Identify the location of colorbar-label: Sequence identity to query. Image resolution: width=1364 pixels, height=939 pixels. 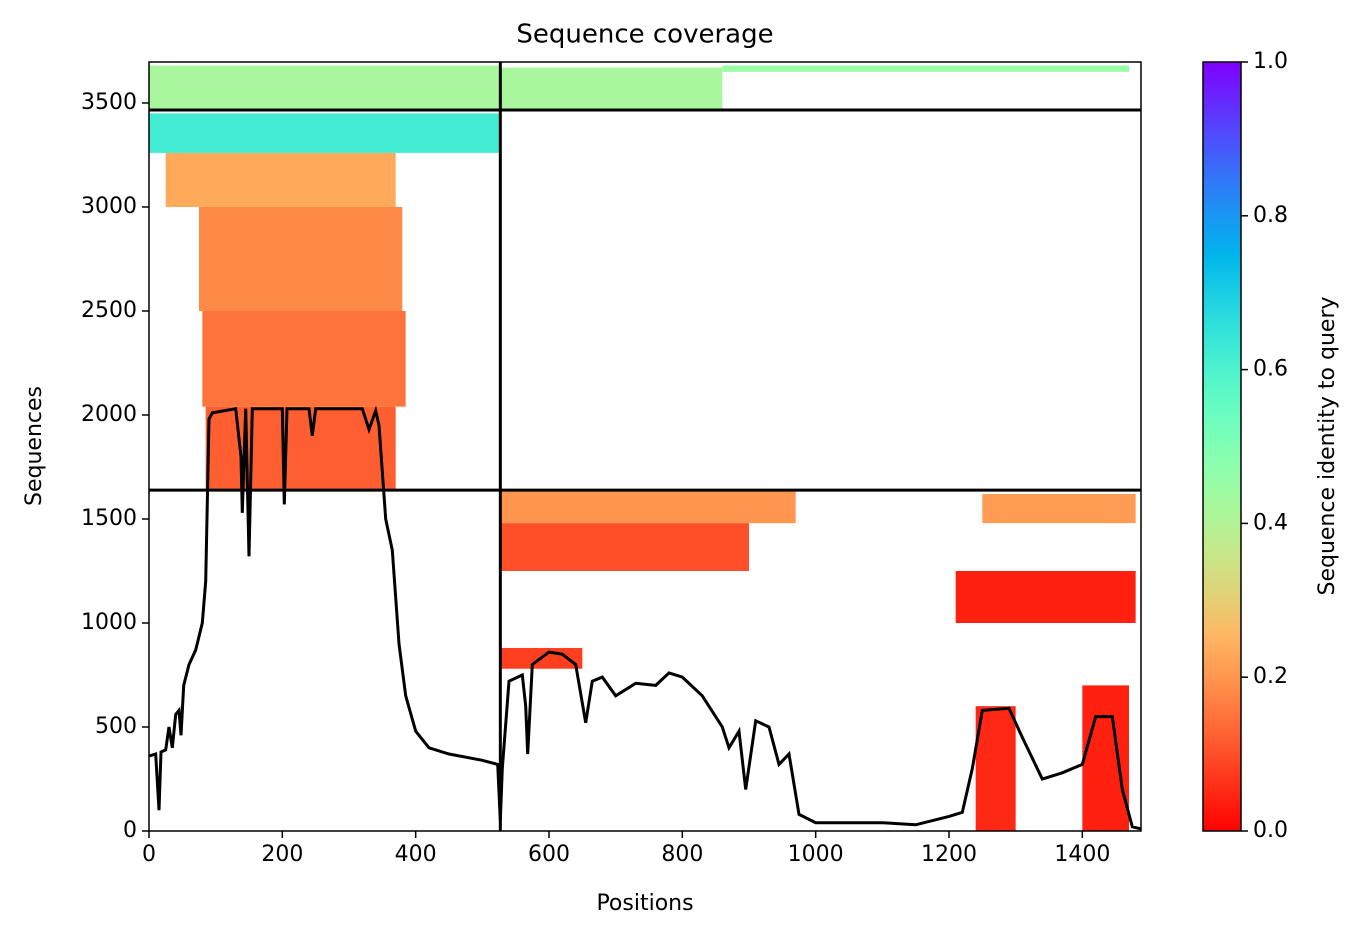
(1327, 445).